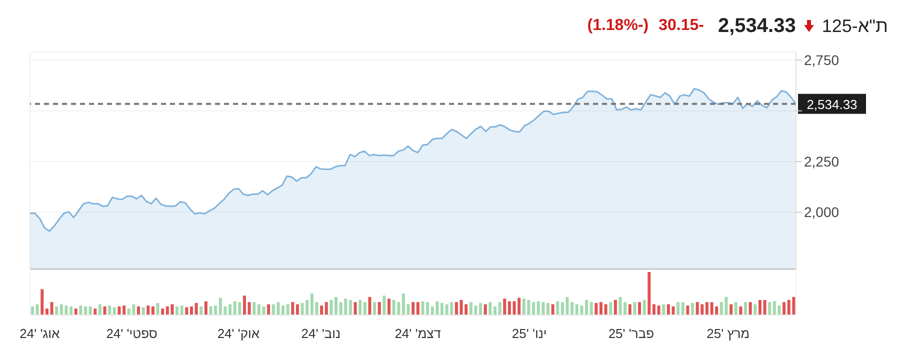  I want to click on x-tick-label: דצמ' '24, so click(417, 333).